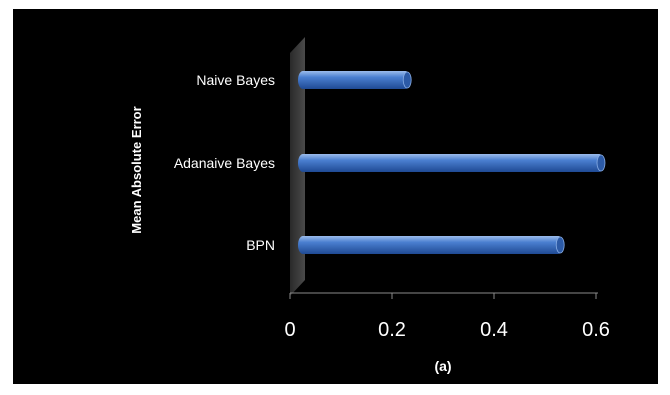 Image resolution: width=670 pixels, height=395 pixels. I want to click on bar-adanaive-bayes, so click(452, 163).